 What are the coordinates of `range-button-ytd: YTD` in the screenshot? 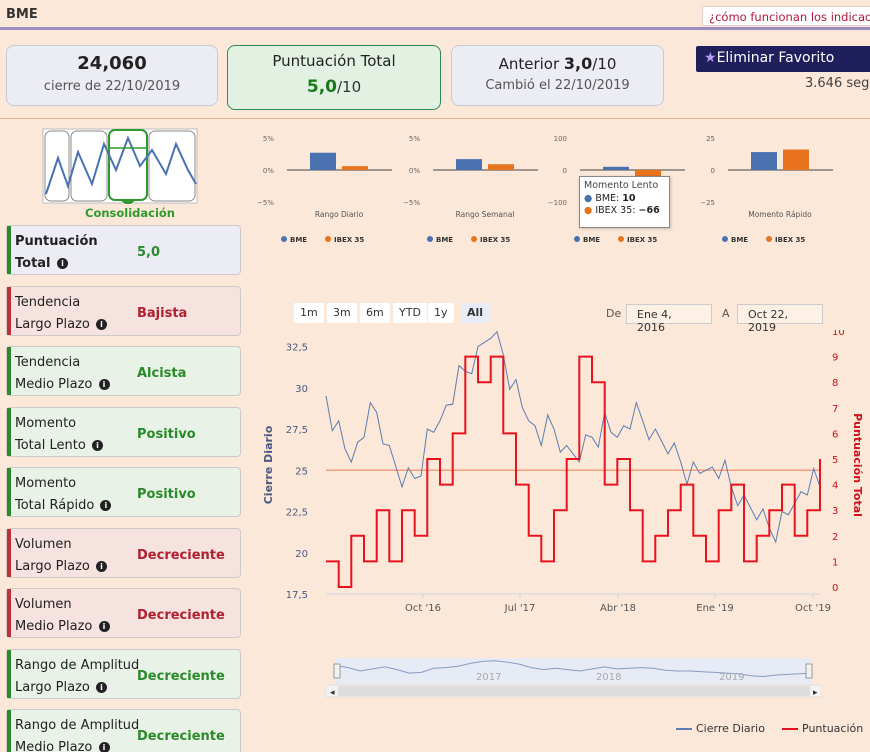 It's located at (410, 313).